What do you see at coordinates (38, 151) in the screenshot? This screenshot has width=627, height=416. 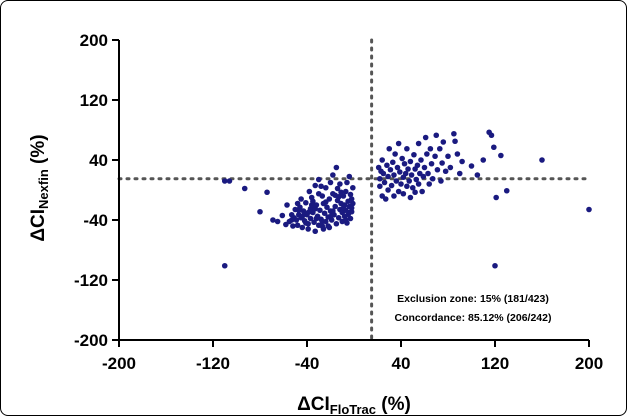 I see `y-axis-title-unit: (%)` at bounding box center [38, 151].